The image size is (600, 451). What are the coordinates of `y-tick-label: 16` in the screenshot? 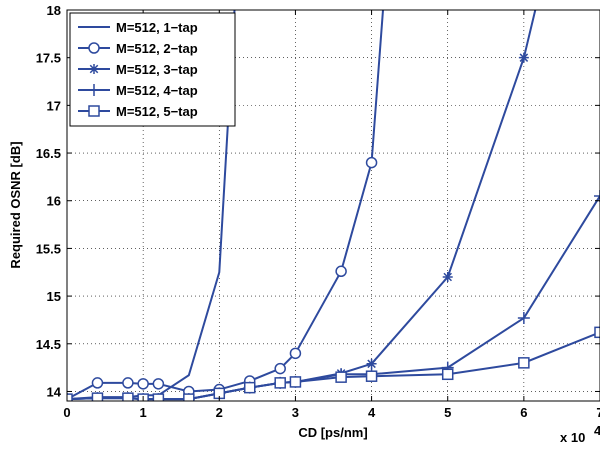 It's located at (54, 201).